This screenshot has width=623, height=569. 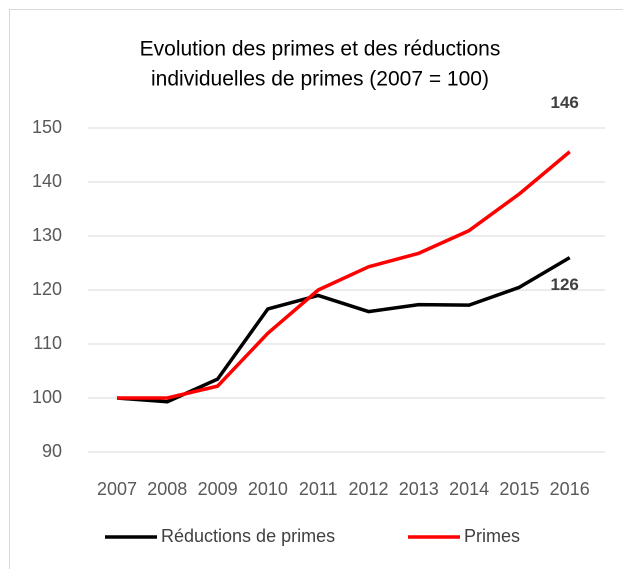 What do you see at coordinates (167, 489) in the screenshot?
I see `x-tick-label: 2008` at bounding box center [167, 489].